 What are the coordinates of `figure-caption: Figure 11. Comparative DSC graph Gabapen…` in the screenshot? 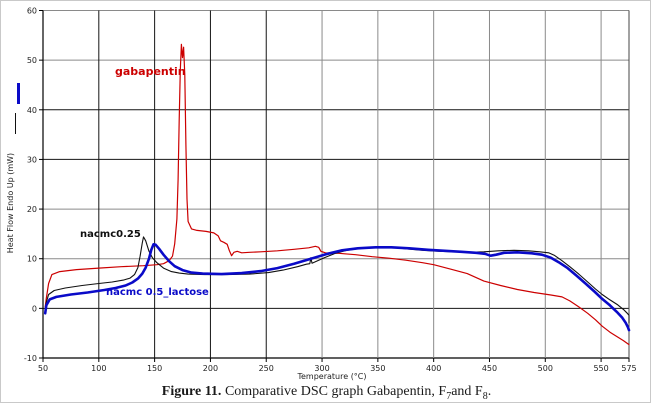 It's located at (325, 393).